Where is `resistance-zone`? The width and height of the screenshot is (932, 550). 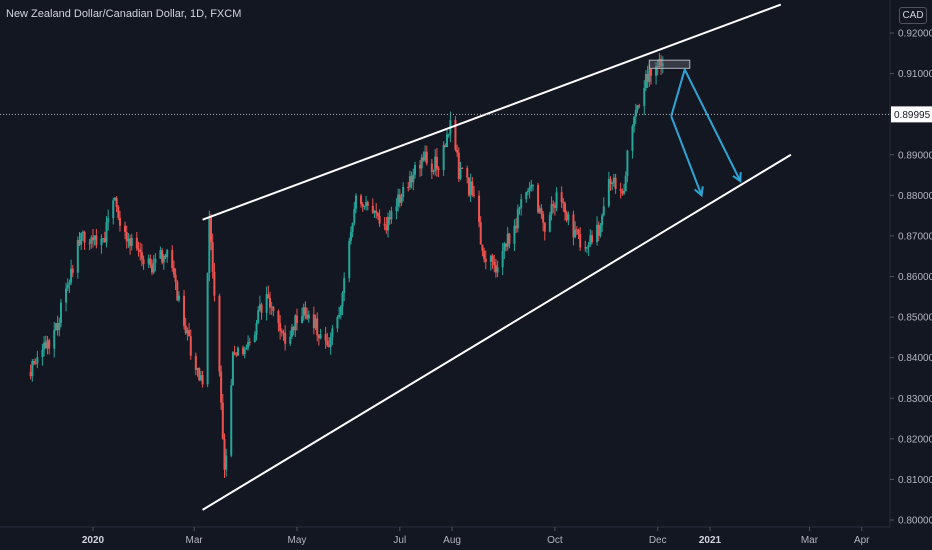
resistance-zone is located at coordinates (669, 64).